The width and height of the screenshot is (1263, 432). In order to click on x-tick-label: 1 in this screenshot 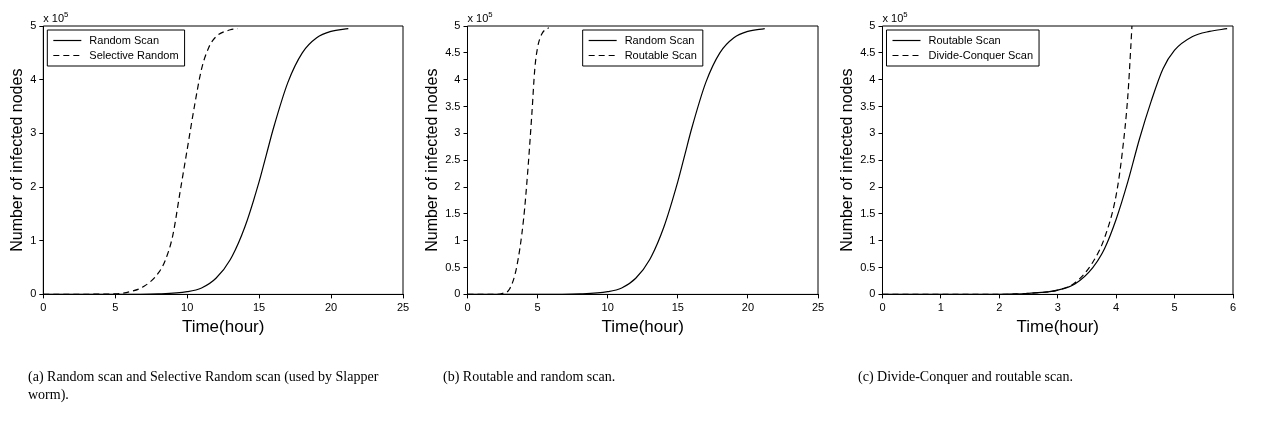, I will do `click(940, 307)`.